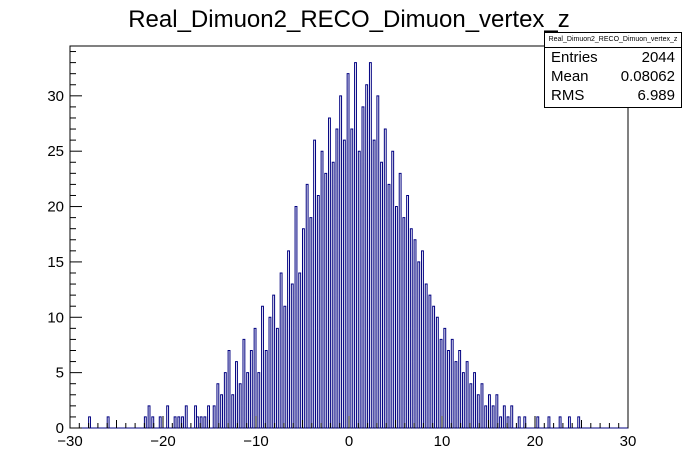 Image resolution: width=698 pixels, height=474 pixels. Describe the element at coordinates (69, 441) in the screenshot. I see `x-tick-label: −30` at that location.